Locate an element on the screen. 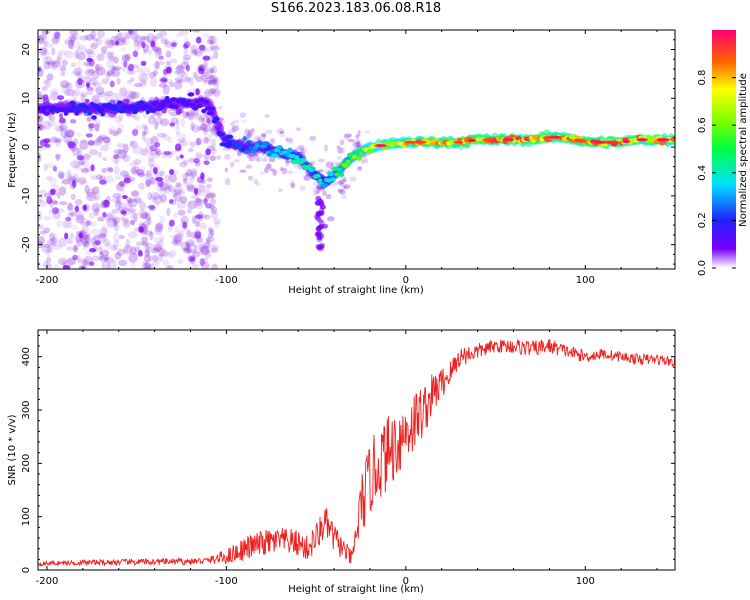 The height and width of the screenshot is (600, 750). colorbar-label: Normalized spectral amplitude is located at coordinates (743, 150).